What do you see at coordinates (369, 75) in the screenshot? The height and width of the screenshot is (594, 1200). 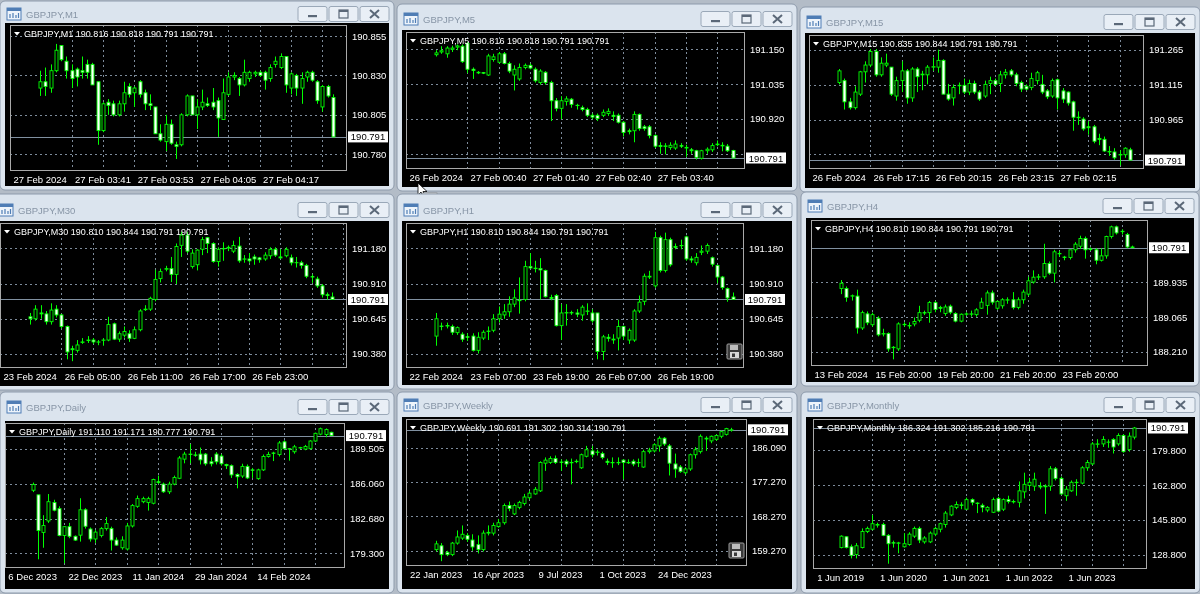 I see `y-tick-label: 190.830` at bounding box center [369, 75].